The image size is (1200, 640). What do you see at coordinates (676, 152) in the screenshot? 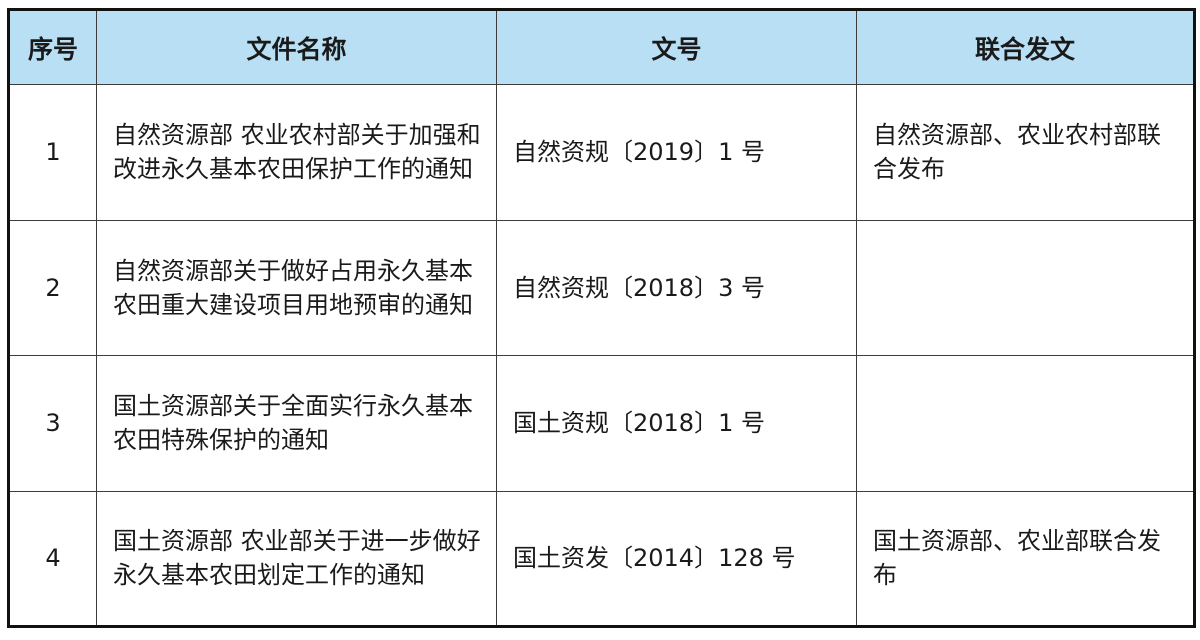
I see `cell-doc-number: 自然资规〔2019〕1 号` at bounding box center [676, 152].